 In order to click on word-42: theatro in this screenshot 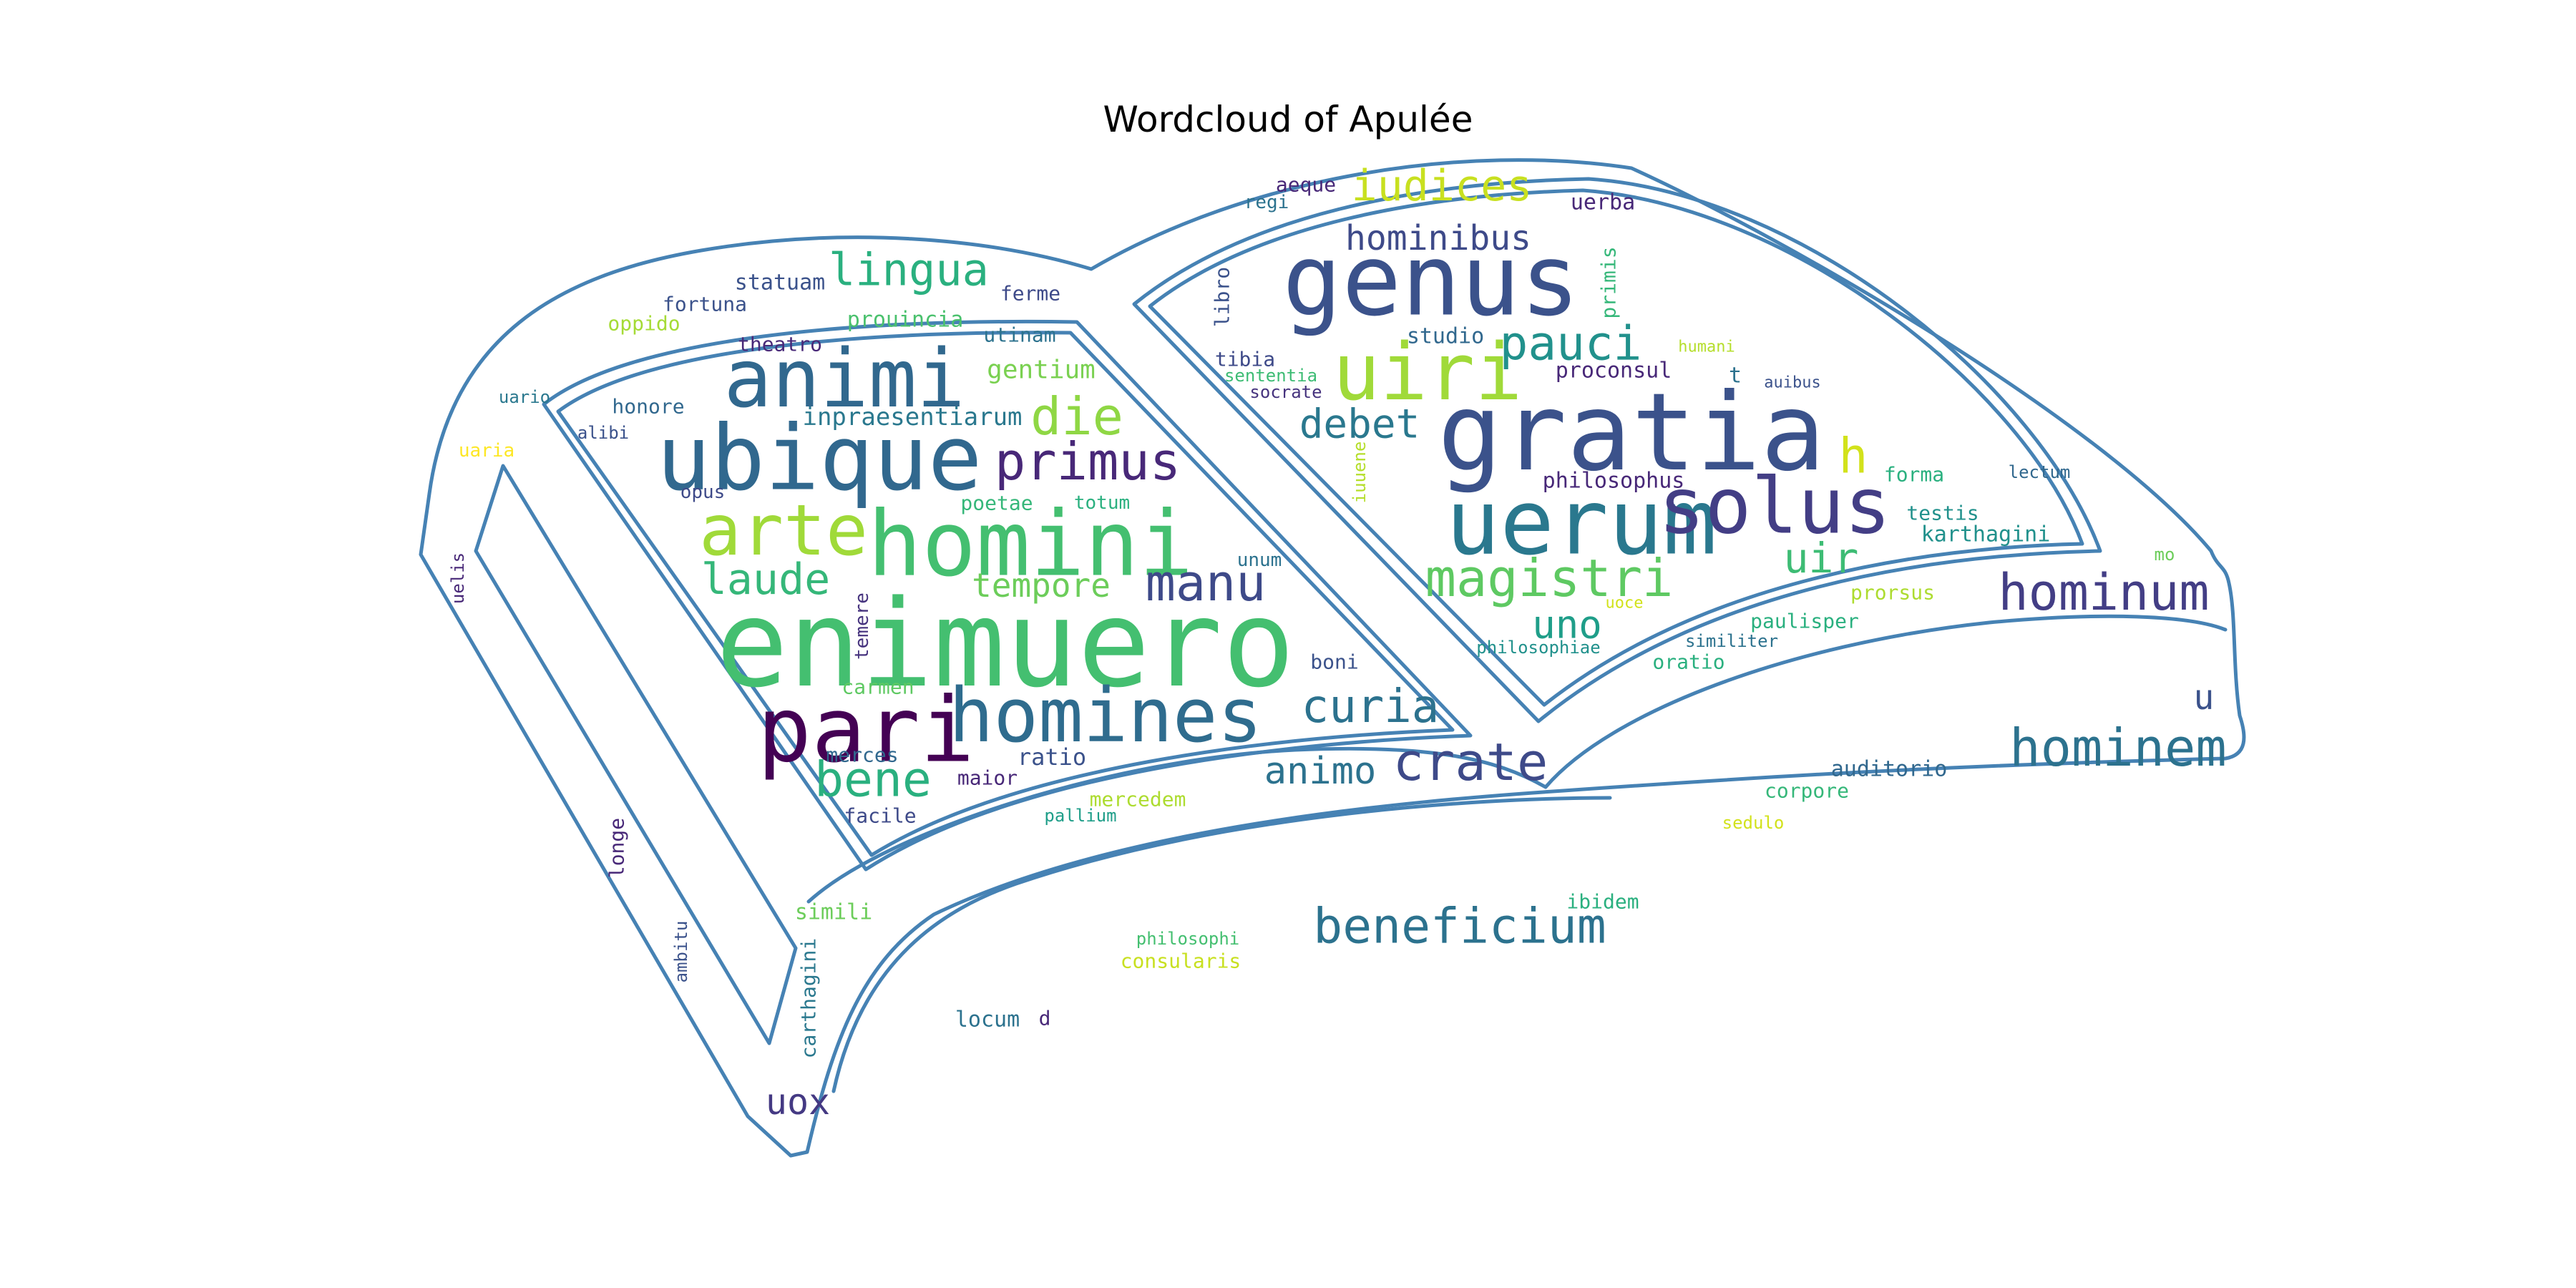, I will do `click(780, 344)`.